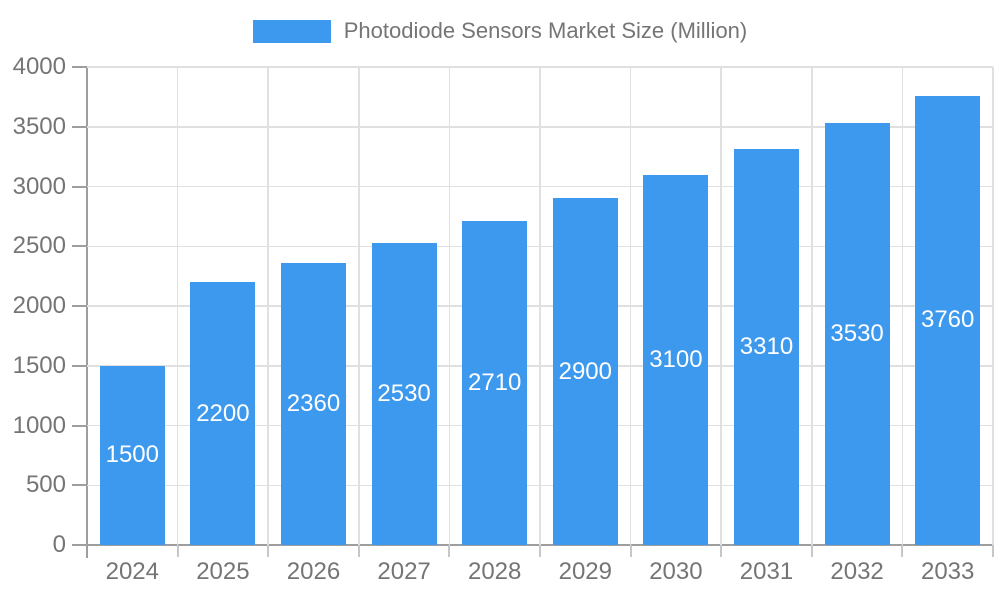  Describe the element at coordinates (857, 571) in the screenshot. I see `x-tick-label: 2032` at that location.